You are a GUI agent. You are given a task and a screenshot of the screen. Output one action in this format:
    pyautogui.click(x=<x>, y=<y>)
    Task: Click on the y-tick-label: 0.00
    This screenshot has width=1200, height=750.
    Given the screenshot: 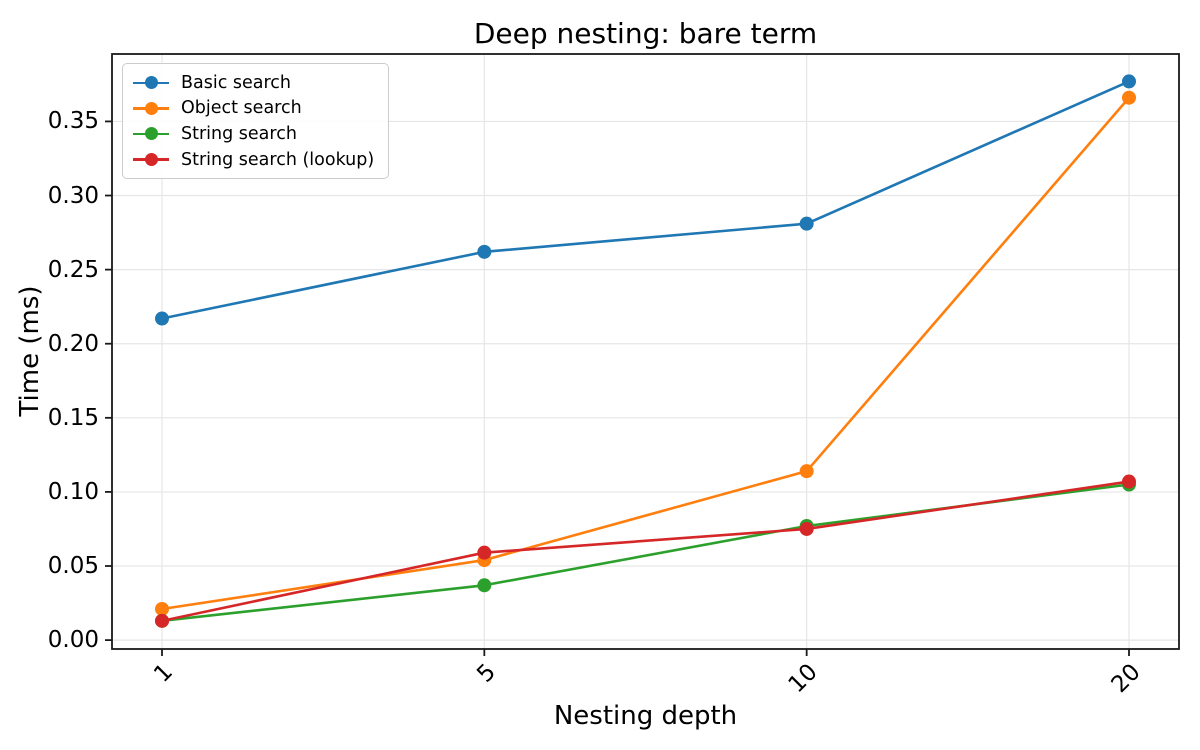 What is the action you would take?
    pyautogui.click(x=73, y=640)
    